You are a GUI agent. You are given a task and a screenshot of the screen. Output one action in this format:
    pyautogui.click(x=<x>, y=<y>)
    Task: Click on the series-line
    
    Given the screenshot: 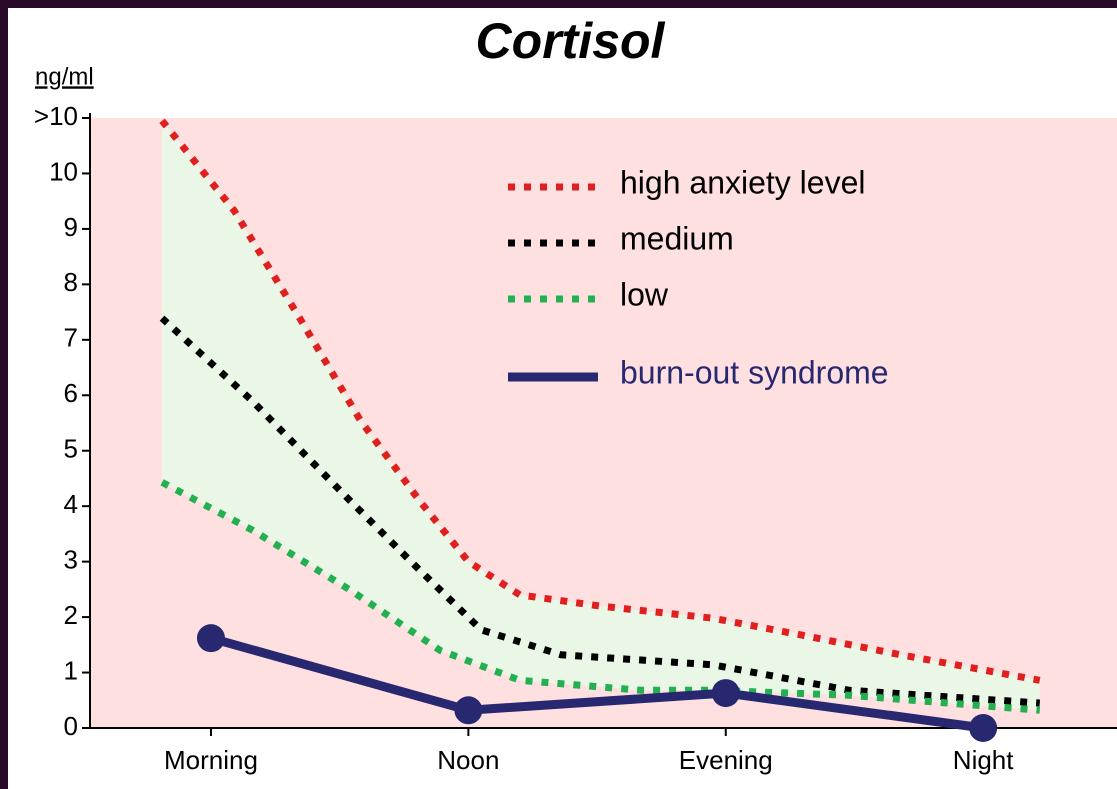 What is the action you would take?
    pyautogui.click(x=596, y=683)
    